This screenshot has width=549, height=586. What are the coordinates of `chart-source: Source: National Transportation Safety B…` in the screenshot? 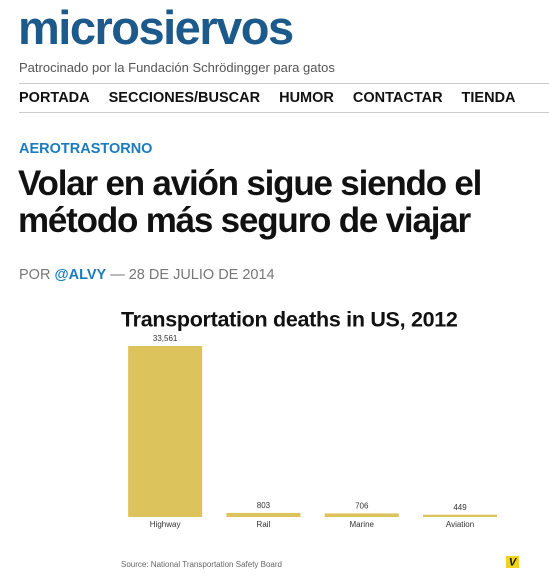 It's located at (201, 564).